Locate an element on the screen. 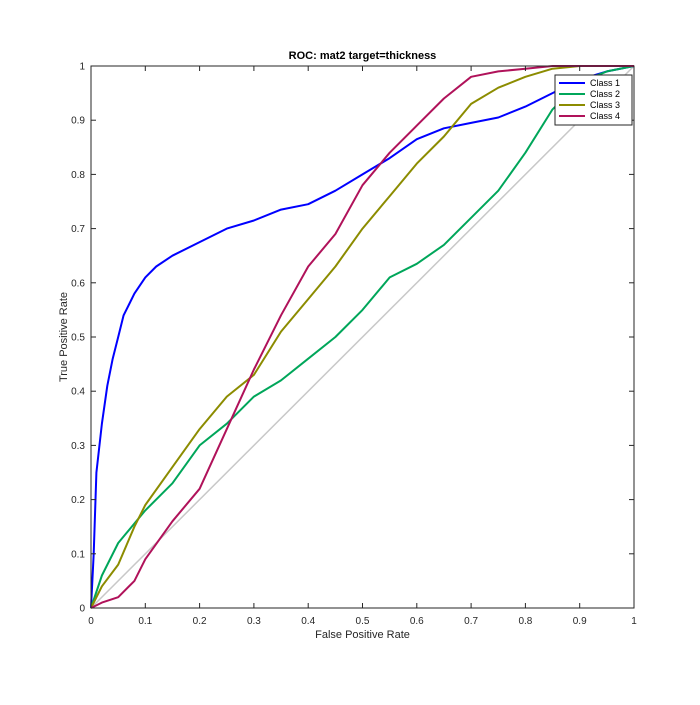 The height and width of the screenshot is (705, 700). y-tick-label: 0.5 is located at coordinates (78, 338).